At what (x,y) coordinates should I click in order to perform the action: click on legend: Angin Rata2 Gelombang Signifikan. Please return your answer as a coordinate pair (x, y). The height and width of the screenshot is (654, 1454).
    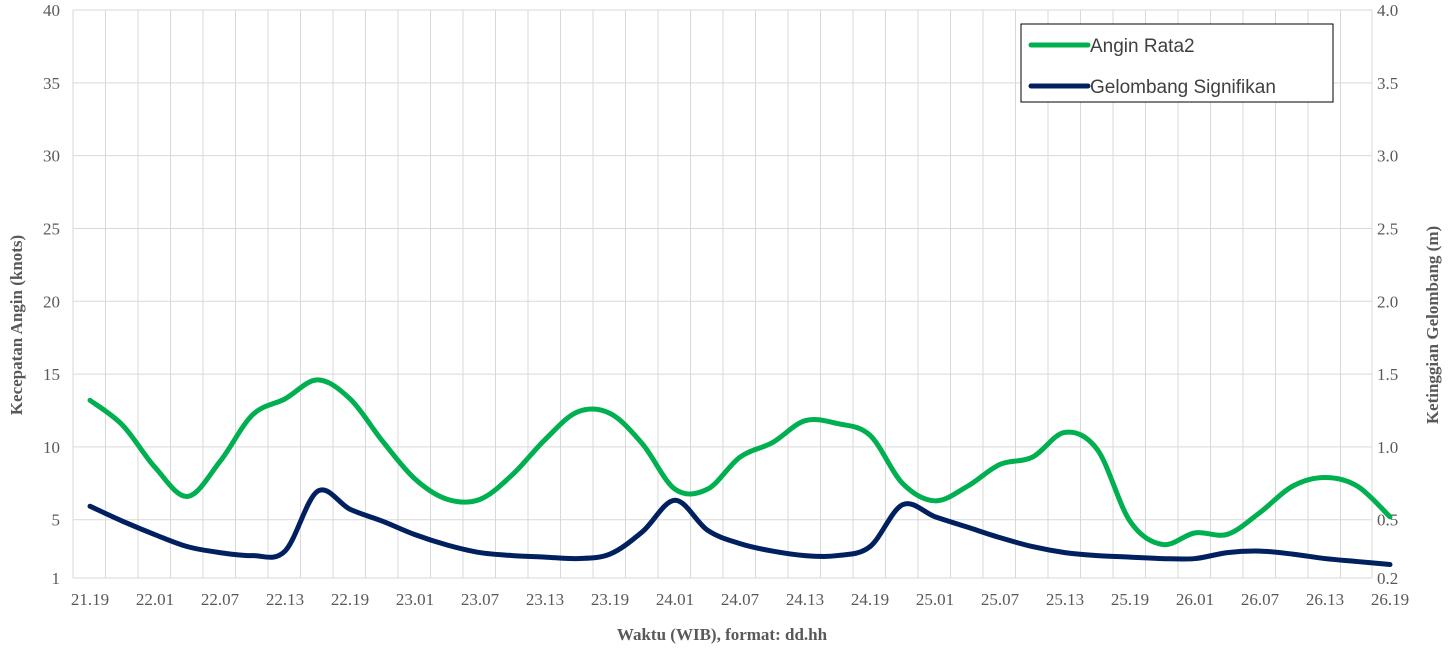
    Looking at the image, I should click on (1177, 63).